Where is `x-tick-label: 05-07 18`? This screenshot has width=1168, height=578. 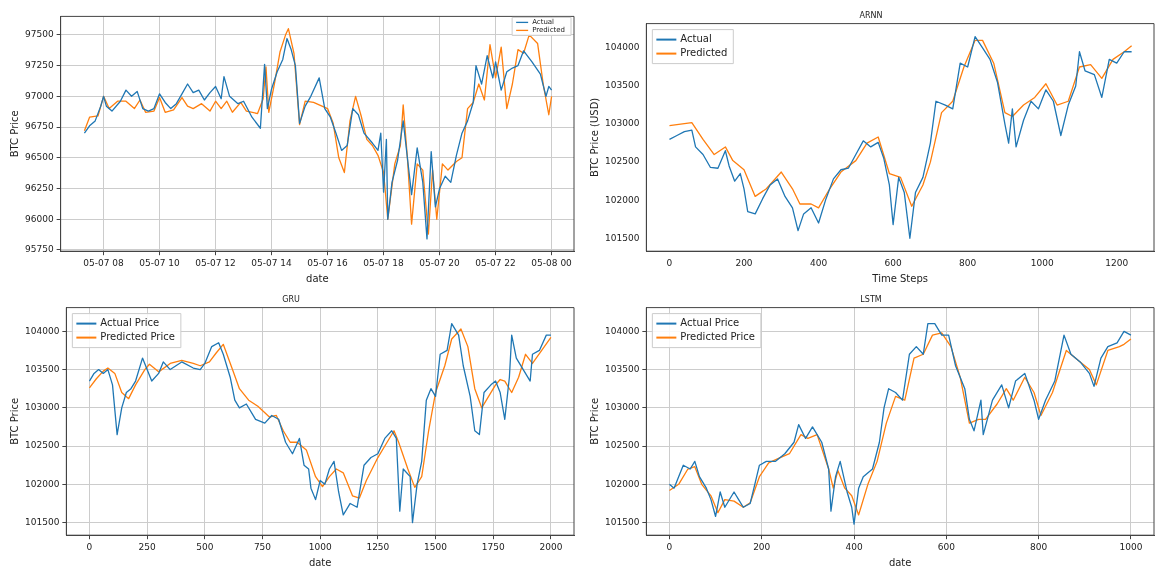
x-tick-label: 05-07 18 is located at coordinates (384, 262).